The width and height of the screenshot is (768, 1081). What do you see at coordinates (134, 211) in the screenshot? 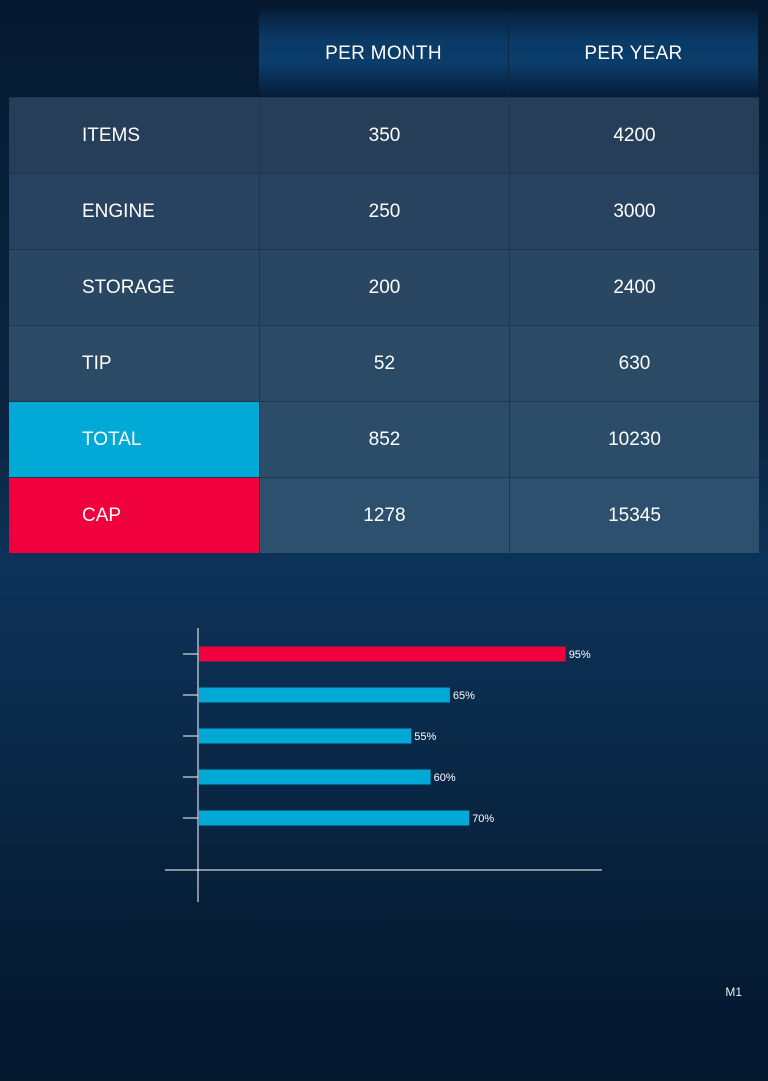
I see `row-label-engine: ENGINE` at bounding box center [134, 211].